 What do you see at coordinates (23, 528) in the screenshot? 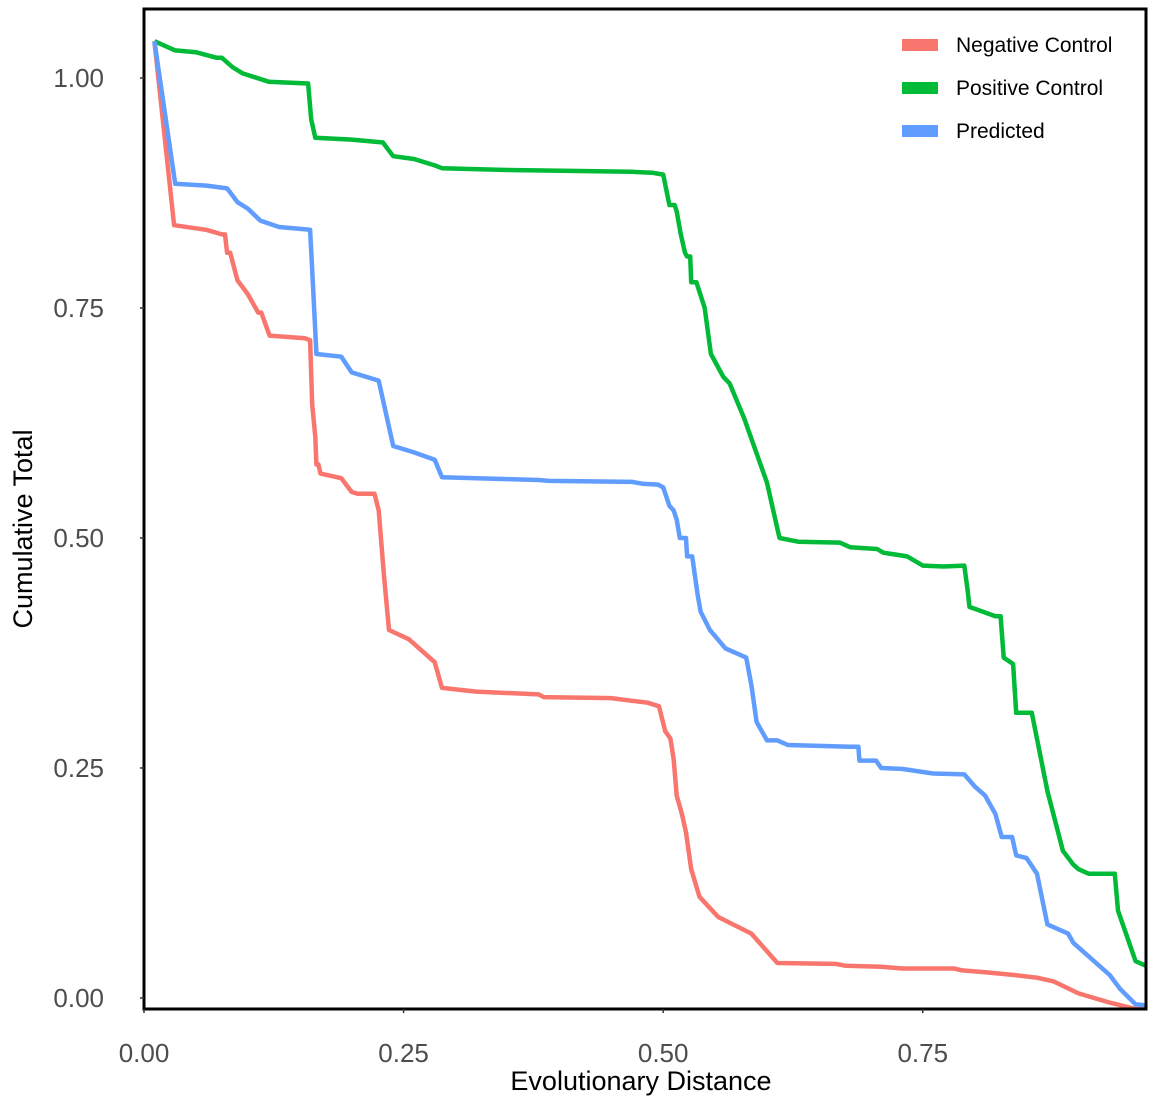
I see `y-axis-title: Cumulative Total` at bounding box center [23, 528].